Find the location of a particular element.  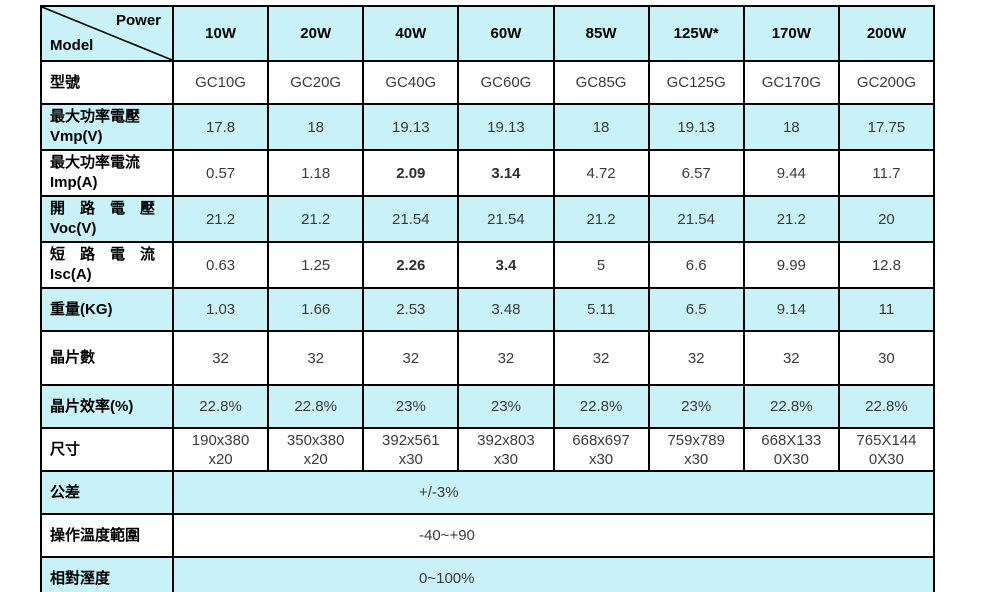

cell-max-power-voltage-20W: 18 is located at coordinates (316, 127).